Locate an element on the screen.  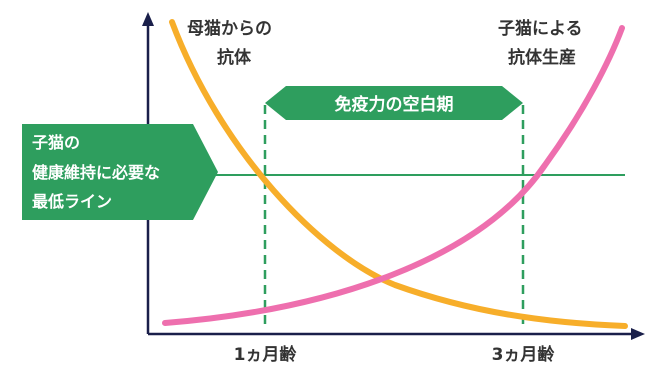
minimum-line-callout-shape is located at coordinates (120, 172).